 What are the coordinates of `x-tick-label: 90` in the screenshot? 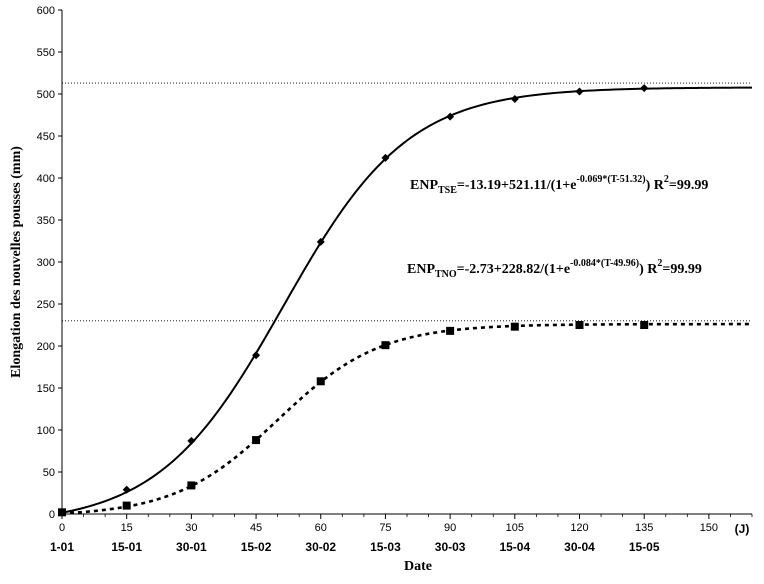 It's located at (450, 528).